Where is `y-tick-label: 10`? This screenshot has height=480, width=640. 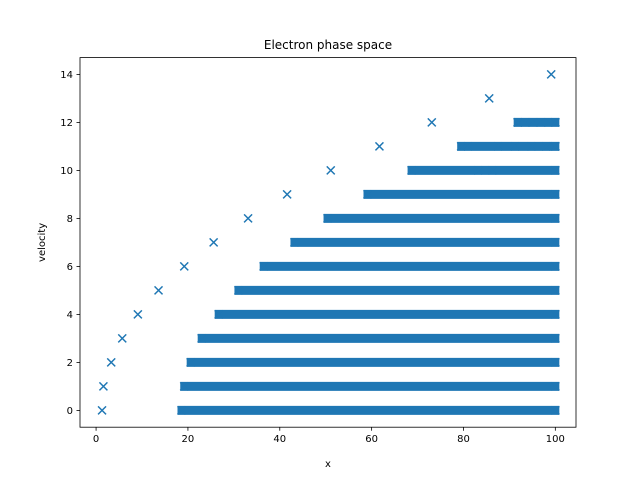
y-tick-label: 10 is located at coordinates (66, 171).